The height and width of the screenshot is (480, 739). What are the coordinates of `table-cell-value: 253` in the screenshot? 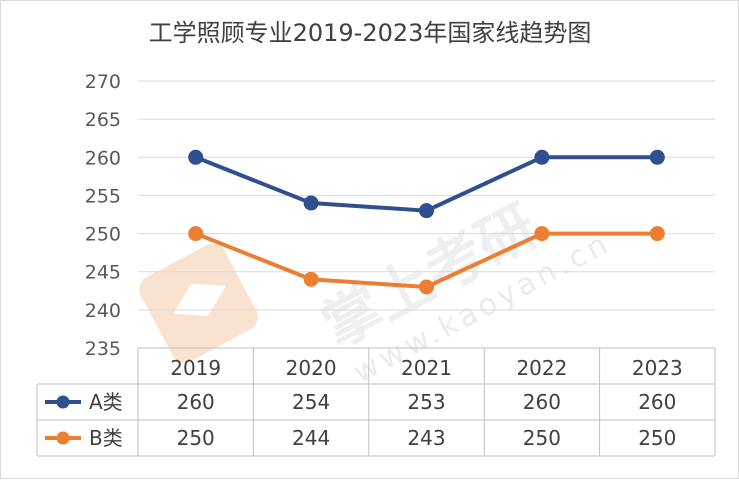 It's located at (426, 402).